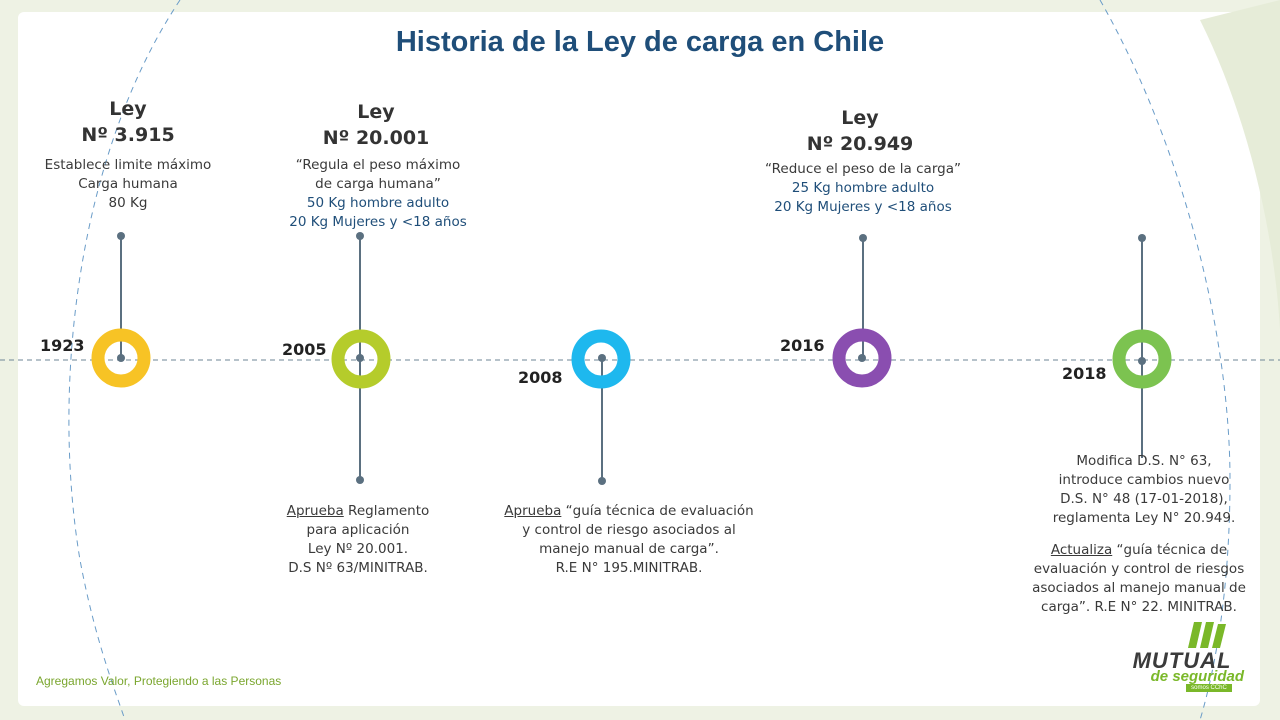 This screenshot has width=1280, height=720. Describe the element at coordinates (1170, 550) in the screenshot. I see `action-text: “guía técnica de` at that location.